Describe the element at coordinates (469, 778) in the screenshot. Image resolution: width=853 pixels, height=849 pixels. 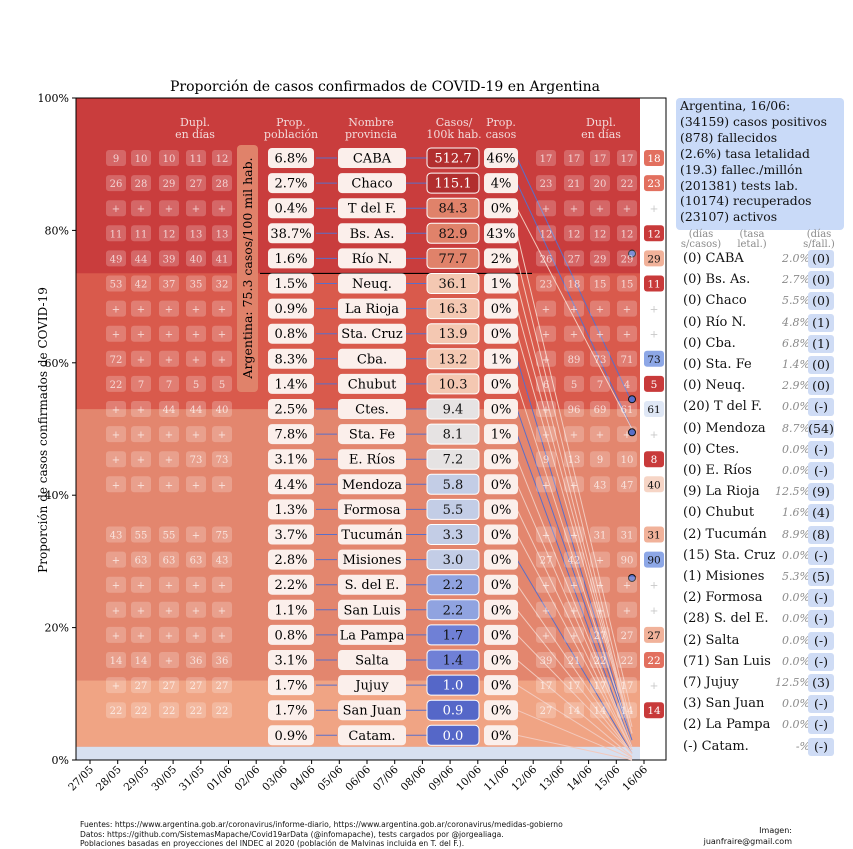
I see `x-tick-label: 10/06` at that location.